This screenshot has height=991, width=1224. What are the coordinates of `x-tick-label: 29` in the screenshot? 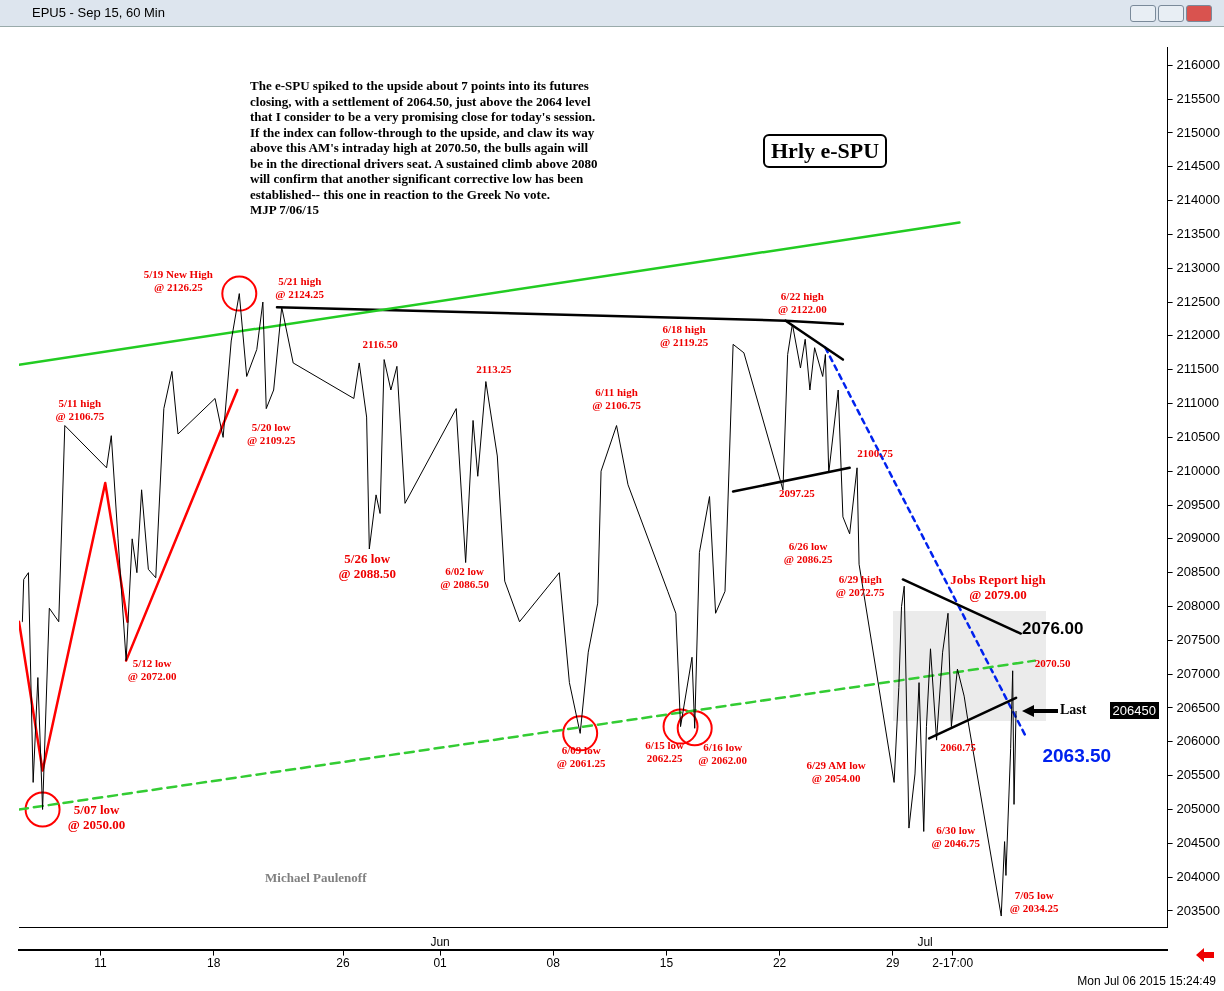 It's located at (893, 963).